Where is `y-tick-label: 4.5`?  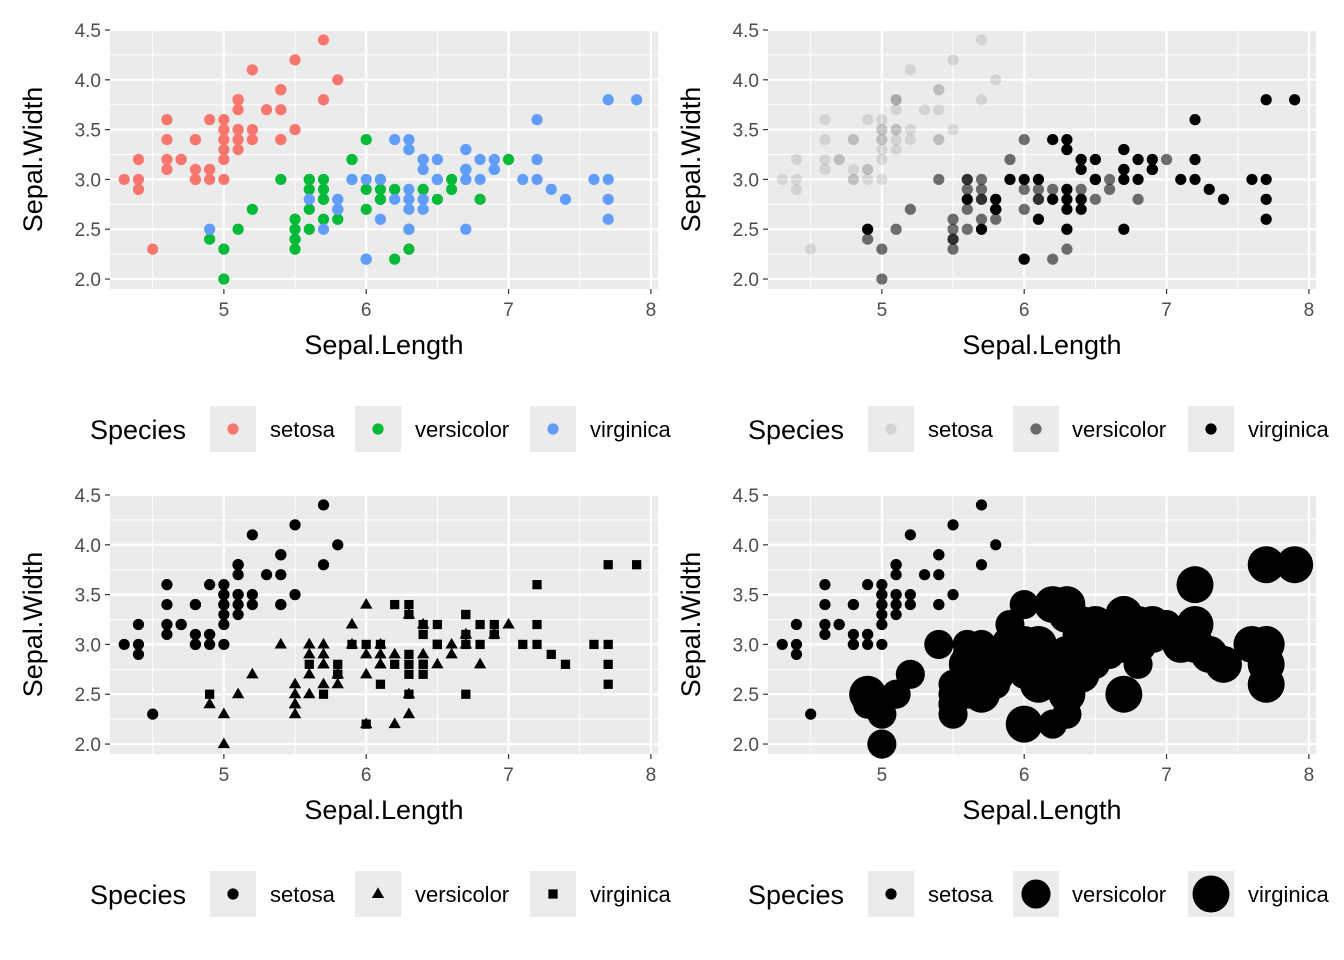
y-tick-label: 4.5 is located at coordinates (746, 31).